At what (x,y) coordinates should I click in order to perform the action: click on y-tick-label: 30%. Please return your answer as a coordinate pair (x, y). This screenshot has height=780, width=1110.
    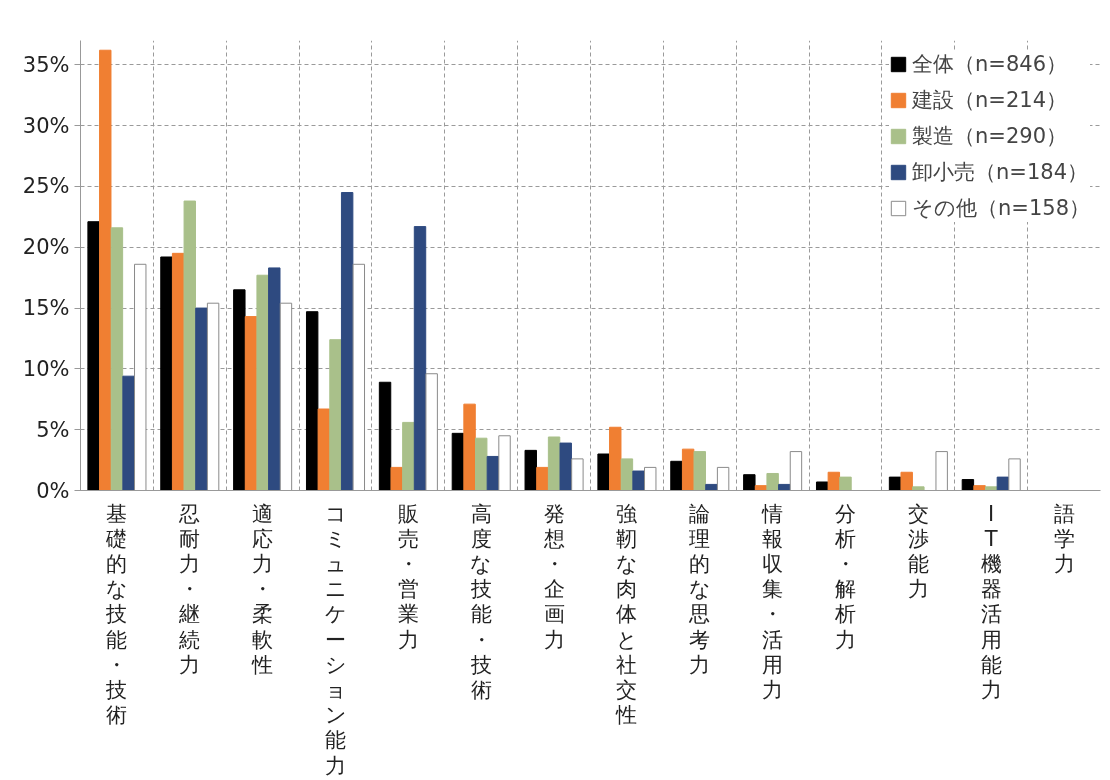
    Looking at the image, I should click on (46, 125).